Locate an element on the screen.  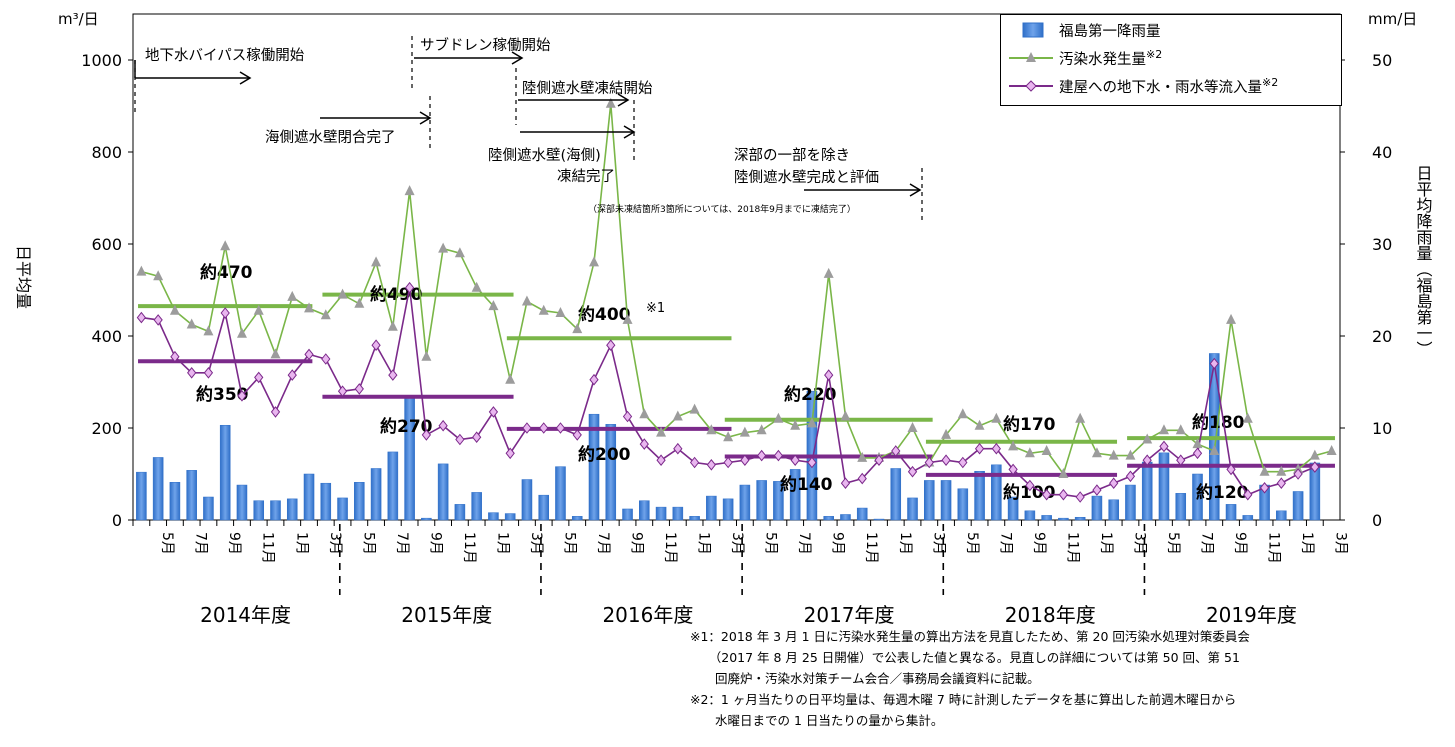
average-label: 約270 is located at coordinates (406, 426).